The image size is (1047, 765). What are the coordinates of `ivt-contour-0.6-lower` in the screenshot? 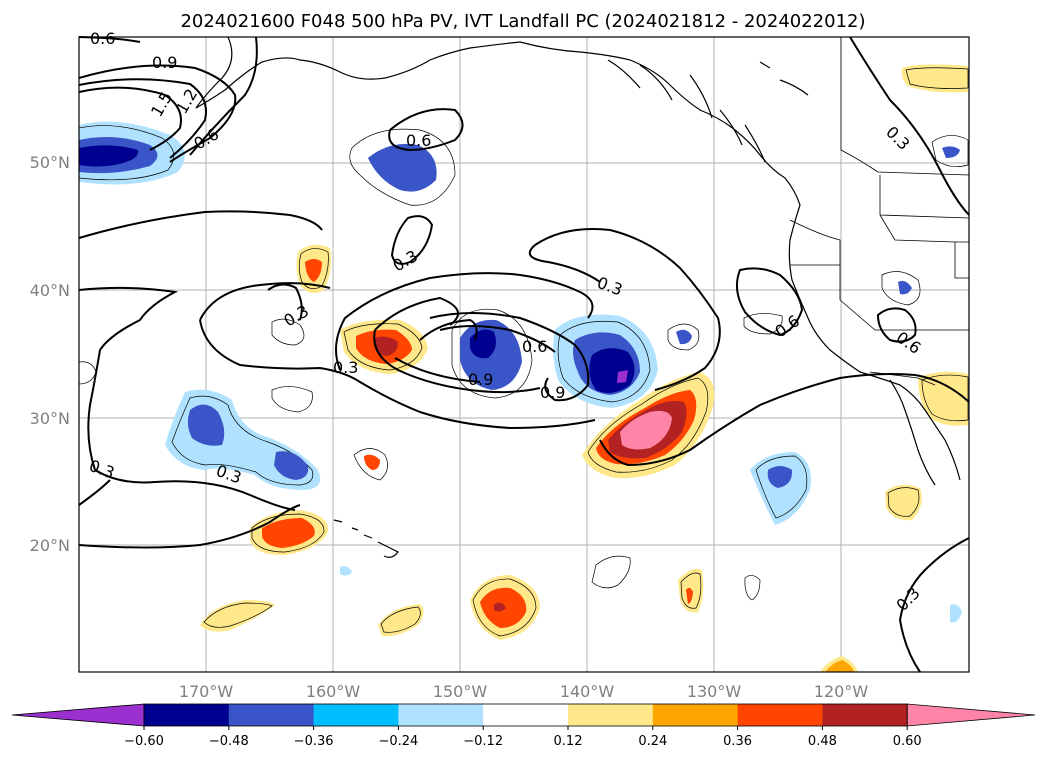 It's located at (457, 361).